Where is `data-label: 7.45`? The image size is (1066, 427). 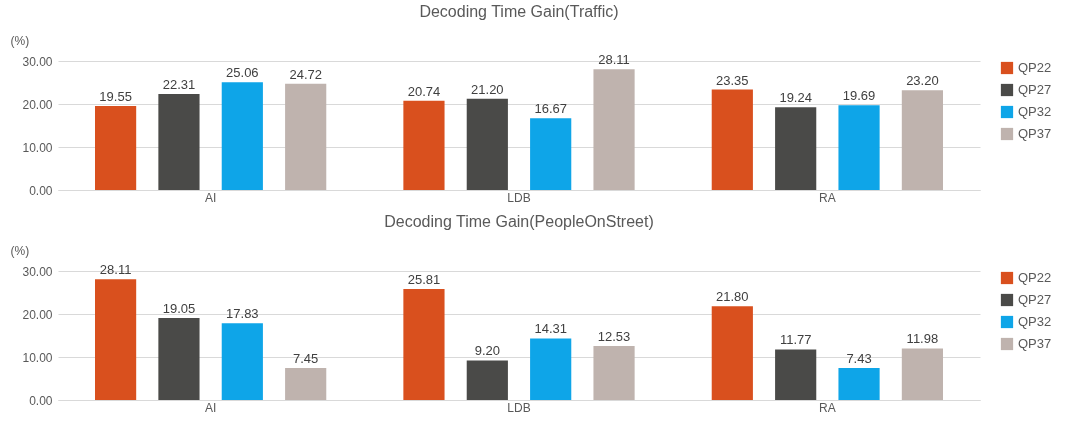
data-label: 7.45 is located at coordinates (306, 358).